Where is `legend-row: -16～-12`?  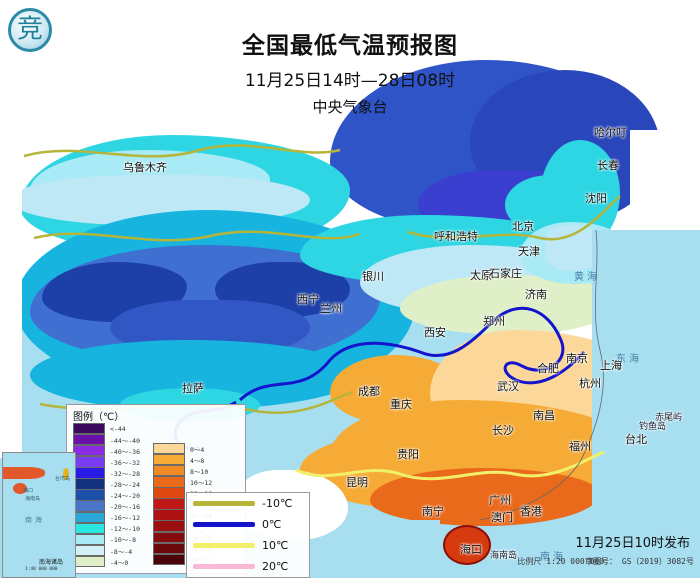
legend-row: -16～-12 is located at coordinates (106, 517).